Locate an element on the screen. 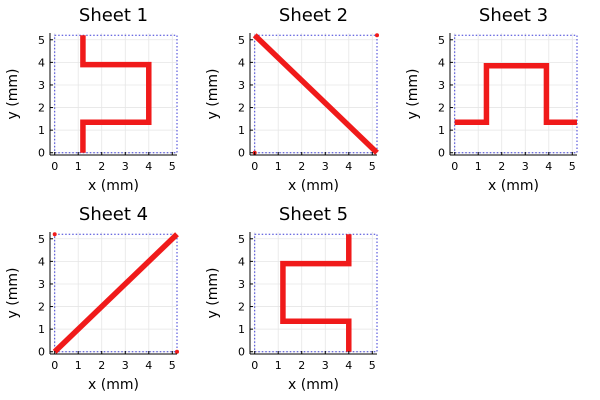  chart-sheet-1: 0 1 2 3 4 5 0 1 2 3 4 5 Sheet 1 x (mm) y (mm) is located at coordinates (91, 99).